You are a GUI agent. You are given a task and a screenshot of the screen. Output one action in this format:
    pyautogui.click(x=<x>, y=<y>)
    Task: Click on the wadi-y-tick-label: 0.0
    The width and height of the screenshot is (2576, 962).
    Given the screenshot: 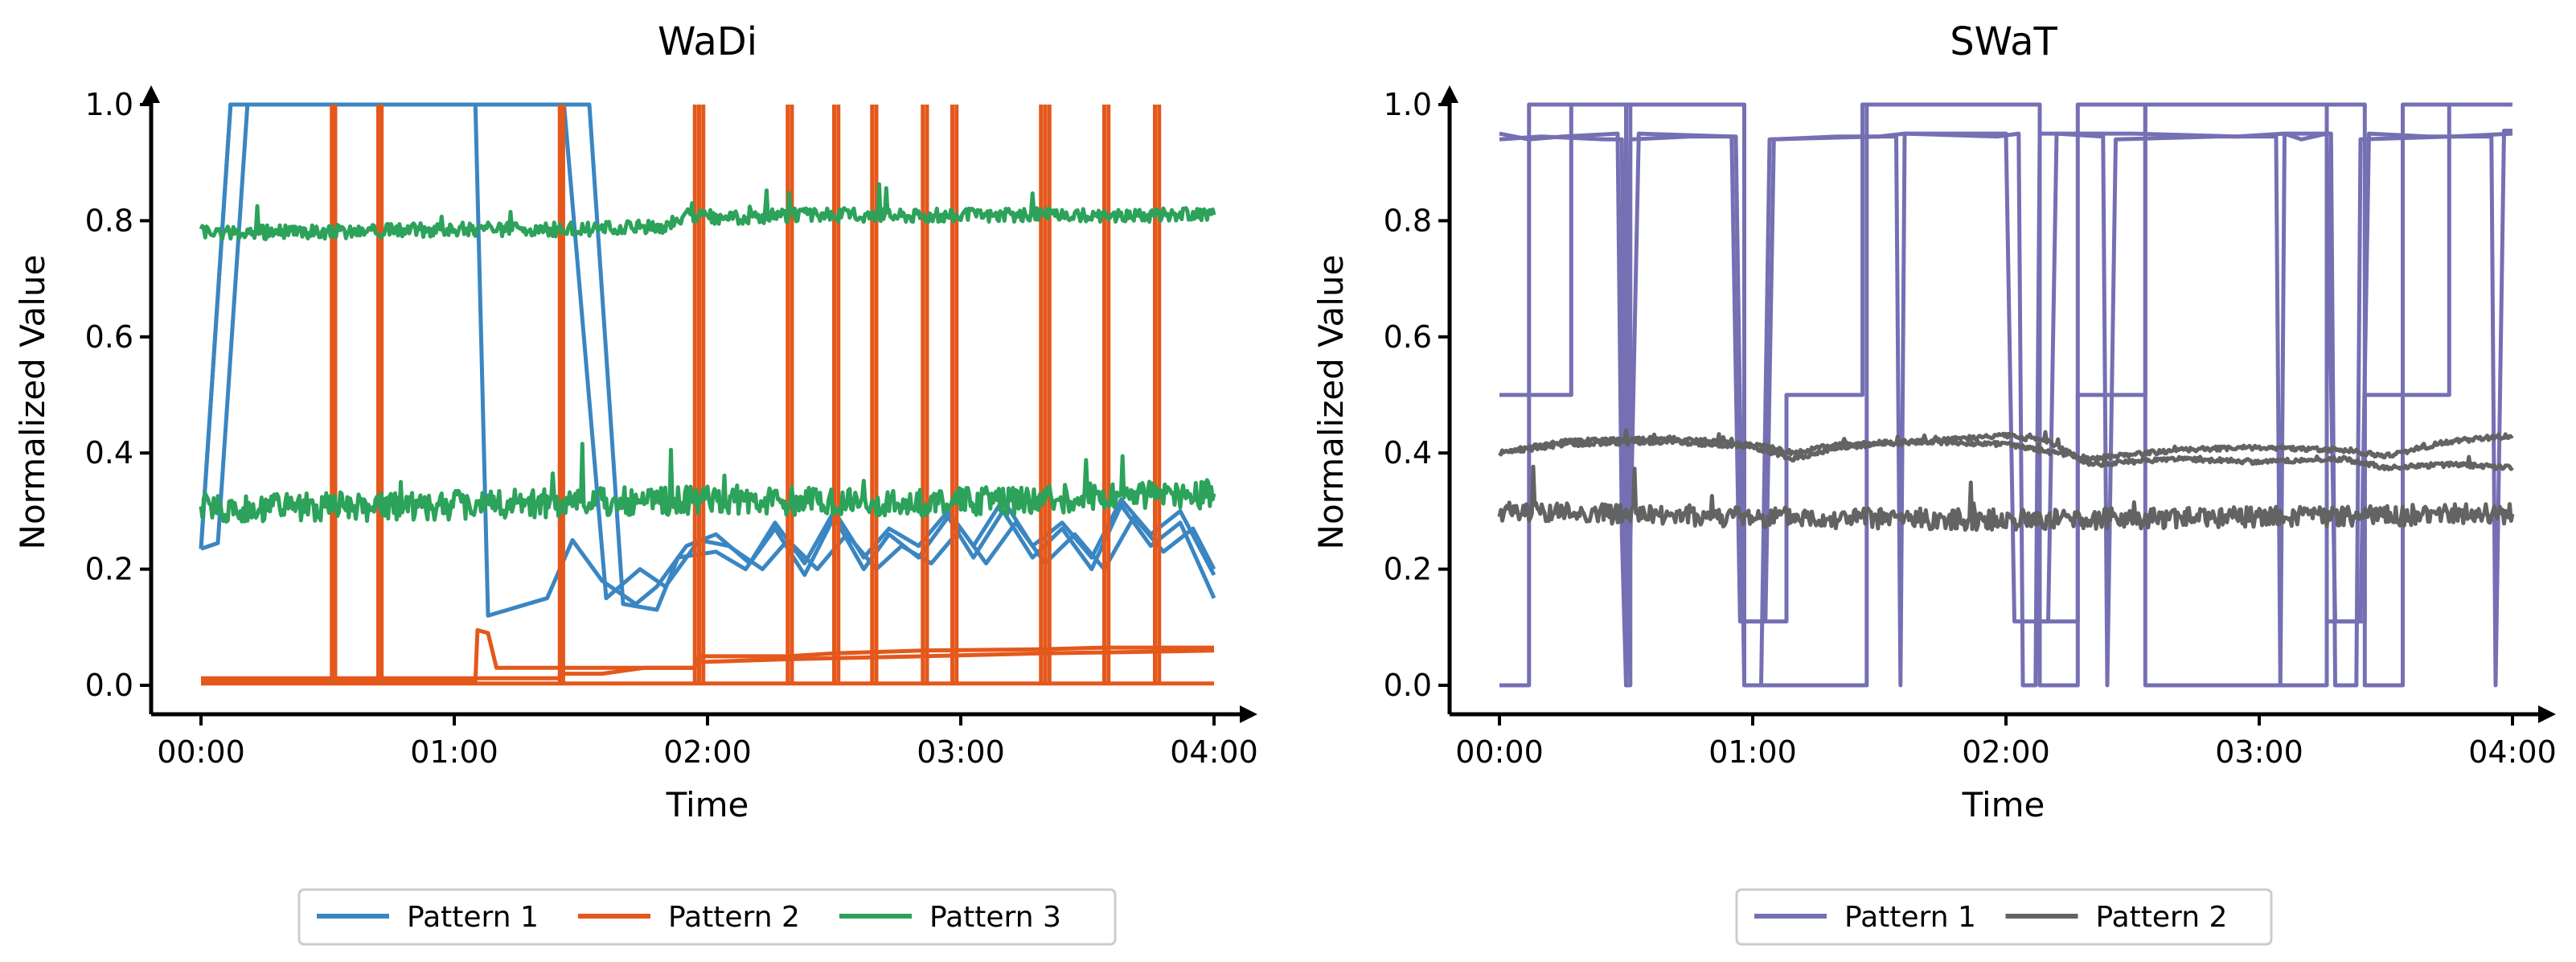 What is the action you would take?
    pyautogui.click(x=109, y=685)
    